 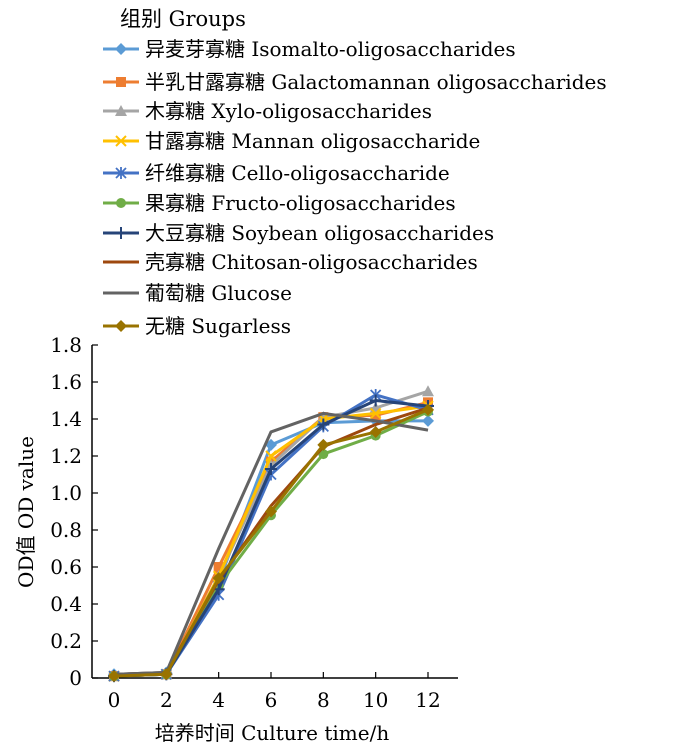 I want to click on legend-item: 大豆寡糖 Soybean oligosaccharides, so click(x=298, y=233).